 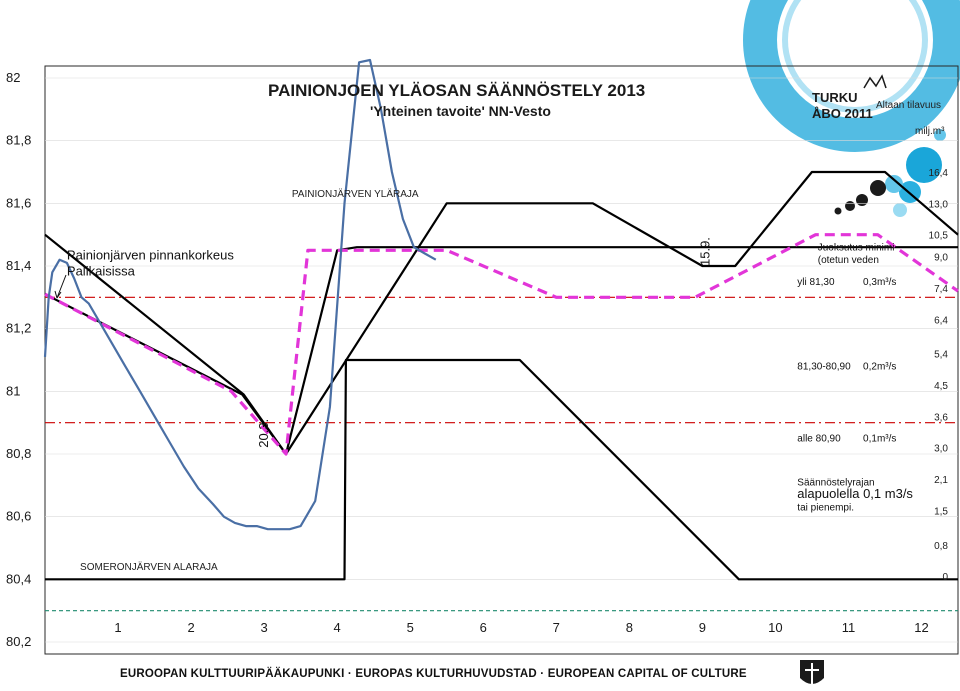 What do you see at coordinates (337, 627) in the screenshot?
I see `x-tick-label-3: 4` at bounding box center [337, 627].